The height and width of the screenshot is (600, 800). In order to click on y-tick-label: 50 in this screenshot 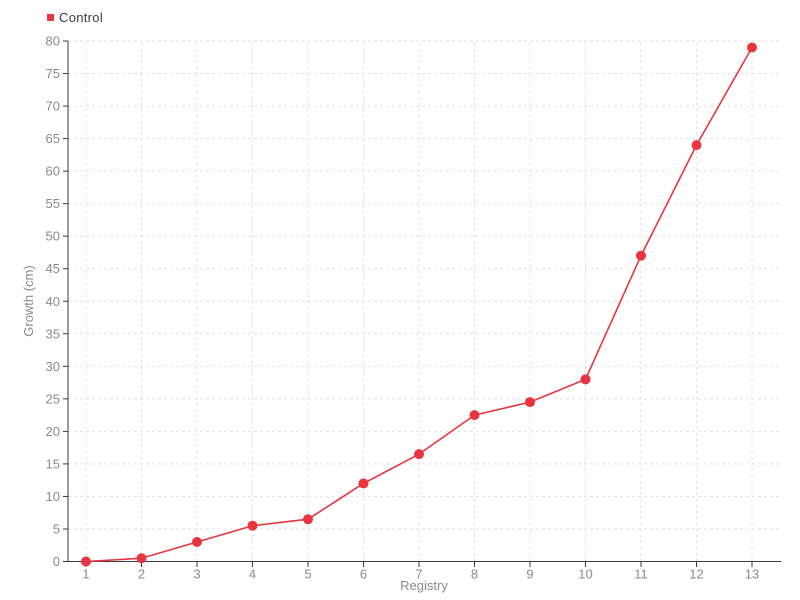, I will do `click(53, 236)`.